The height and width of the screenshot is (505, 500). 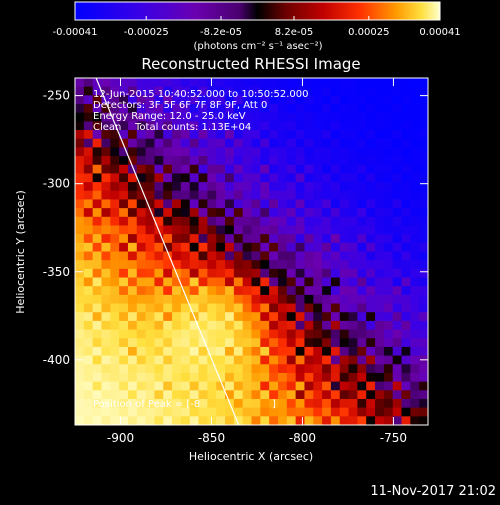 What do you see at coordinates (56, 360) in the screenshot?
I see `y-tick-label: -400` at bounding box center [56, 360].